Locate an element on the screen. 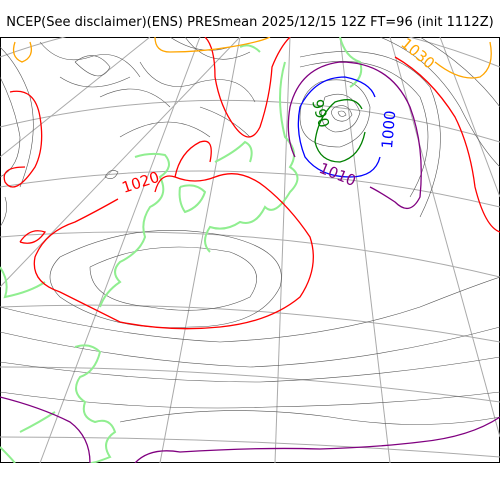  isobar-990-line is located at coordinates (340, 131).